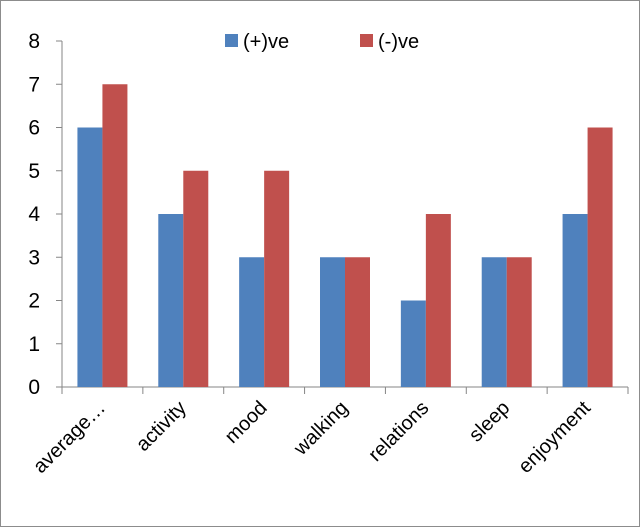 The height and width of the screenshot is (531, 640). I want to click on bar-positive-relations, so click(413, 343).